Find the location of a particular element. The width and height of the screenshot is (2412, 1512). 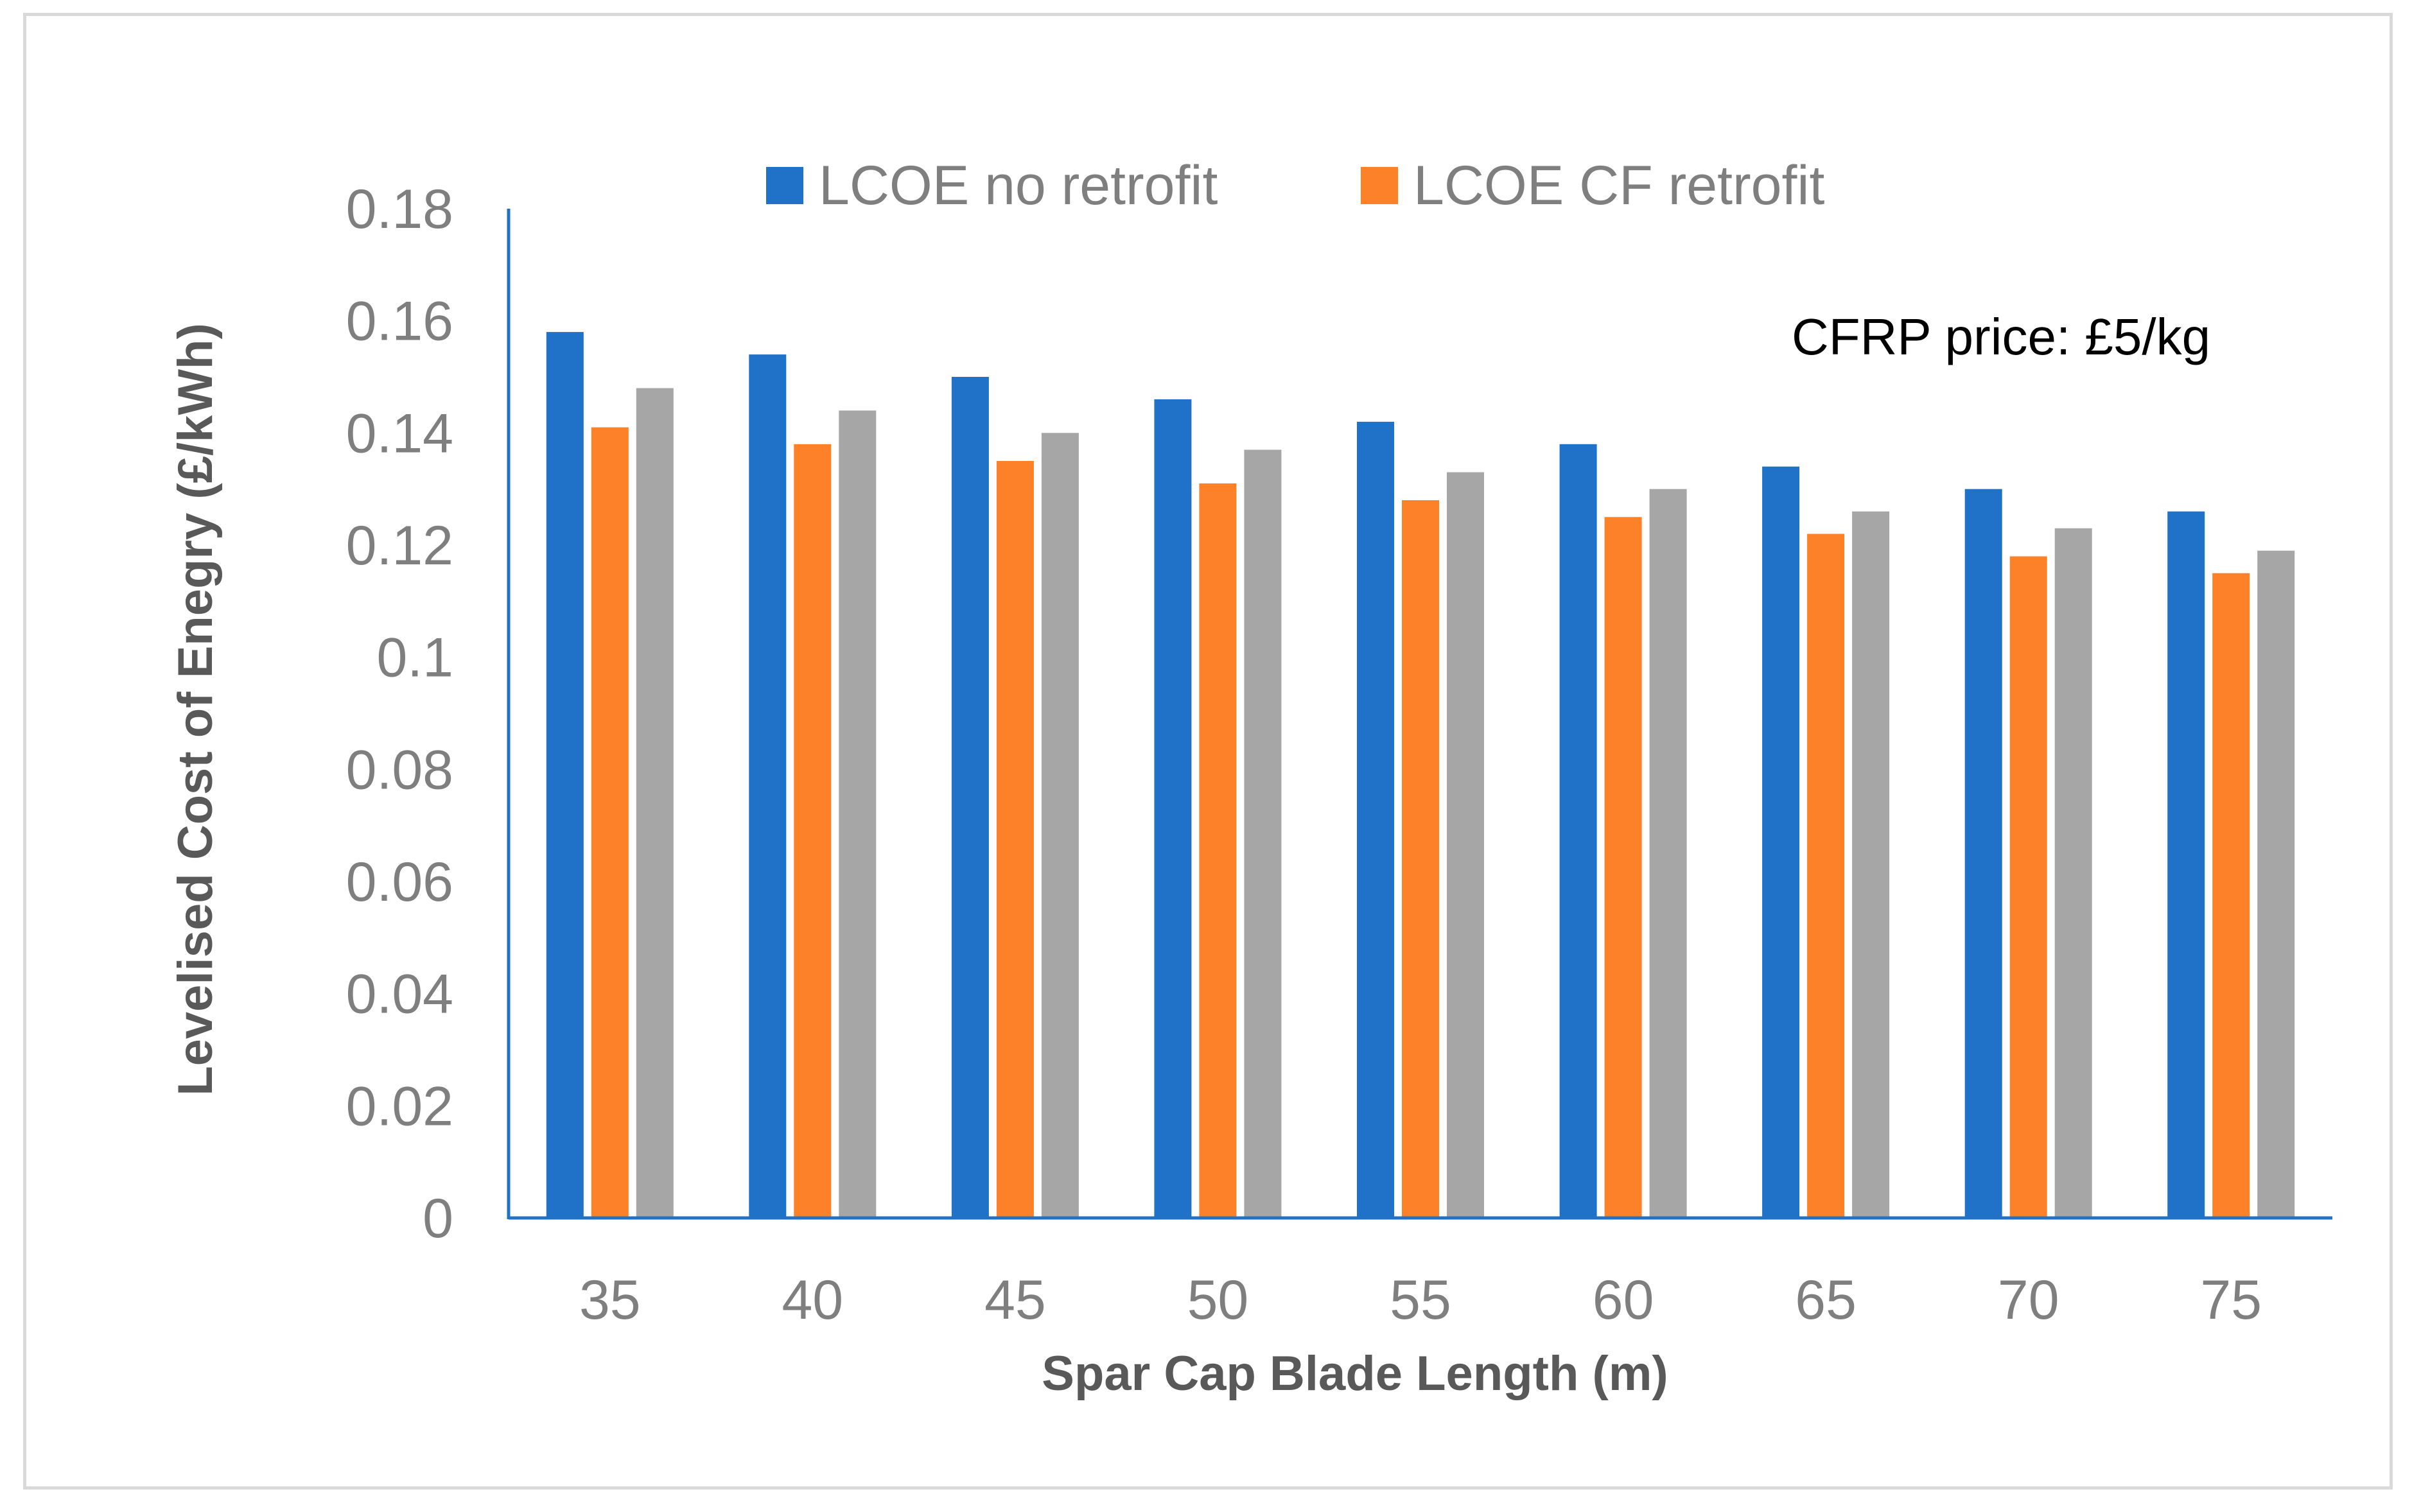

x-tick-label: 70 is located at coordinates (2028, 1300).